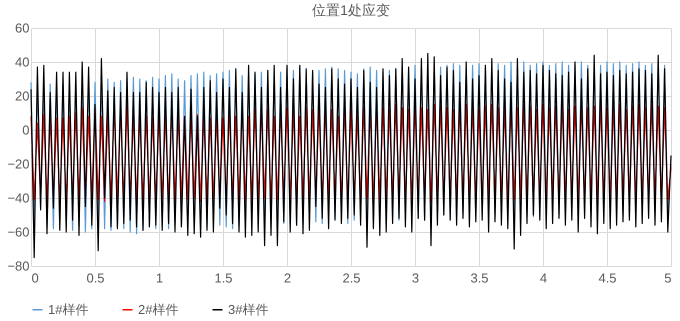 The height and width of the screenshot is (321, 680). I want to click on x-tick-label: 1, so click(160, 278).